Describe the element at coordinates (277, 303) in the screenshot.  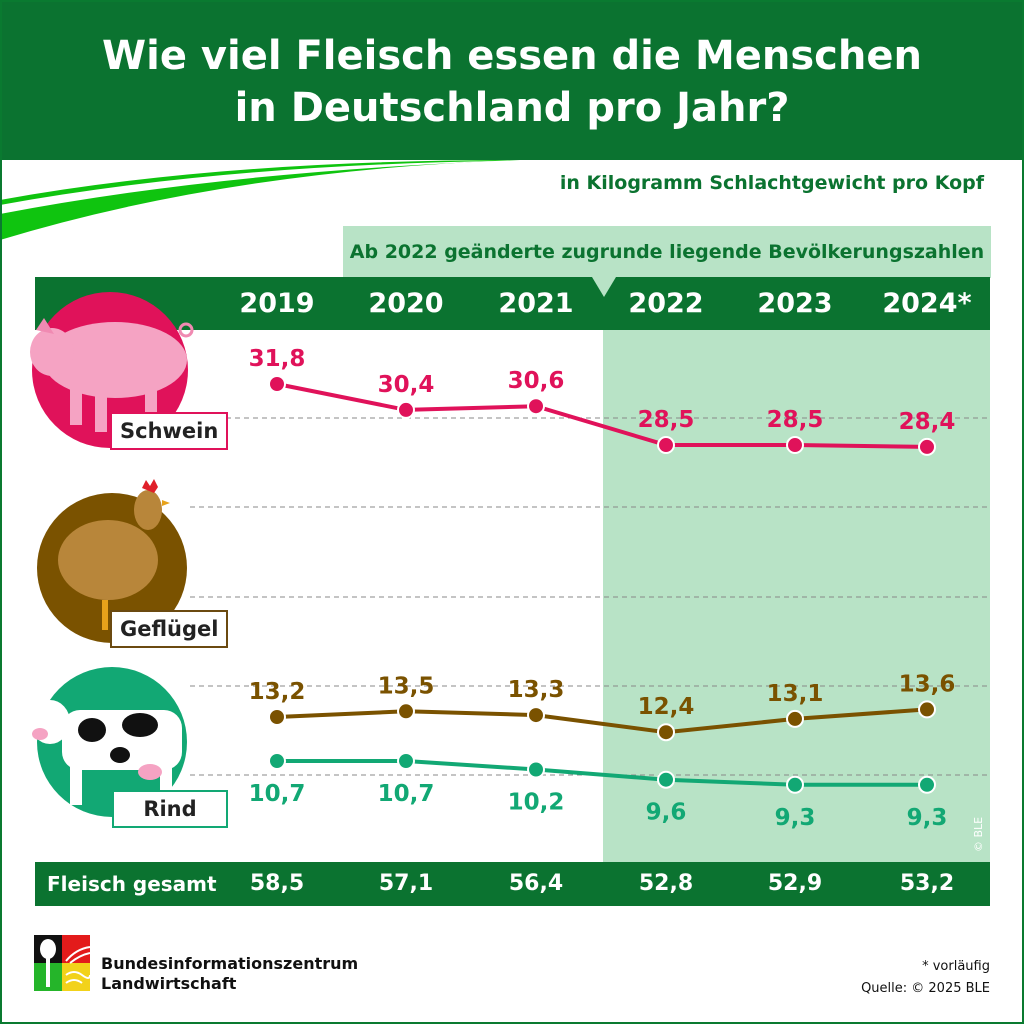
I see `year-label: 2019` at that location.